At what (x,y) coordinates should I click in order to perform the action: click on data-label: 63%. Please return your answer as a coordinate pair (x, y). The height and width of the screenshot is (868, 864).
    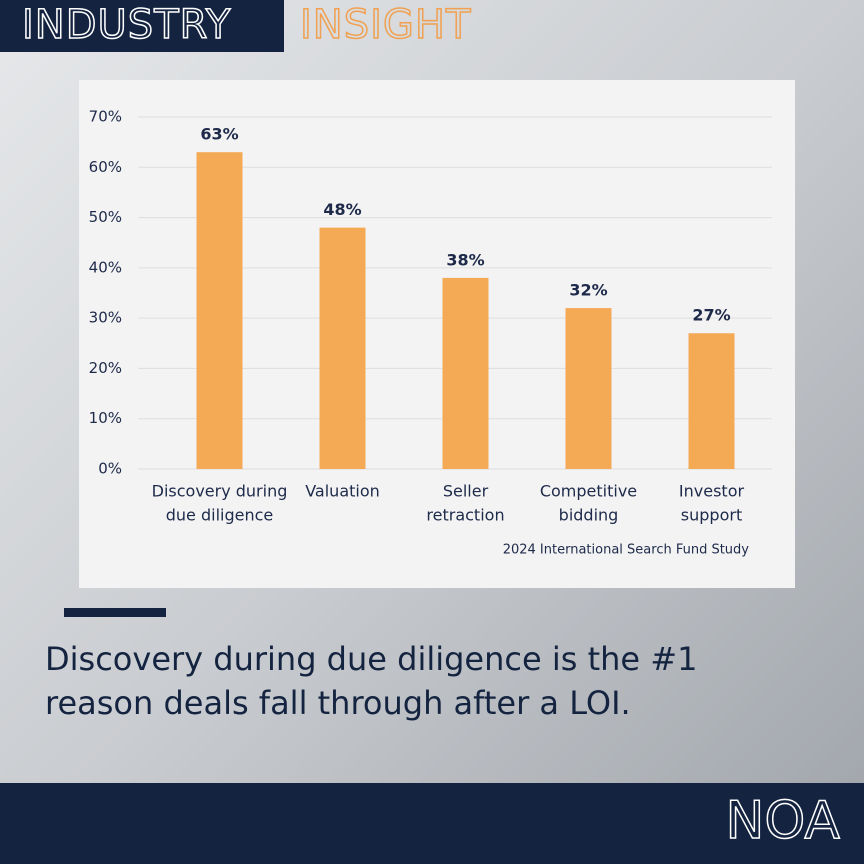
    Looking at the image, I should click on (219, 134).